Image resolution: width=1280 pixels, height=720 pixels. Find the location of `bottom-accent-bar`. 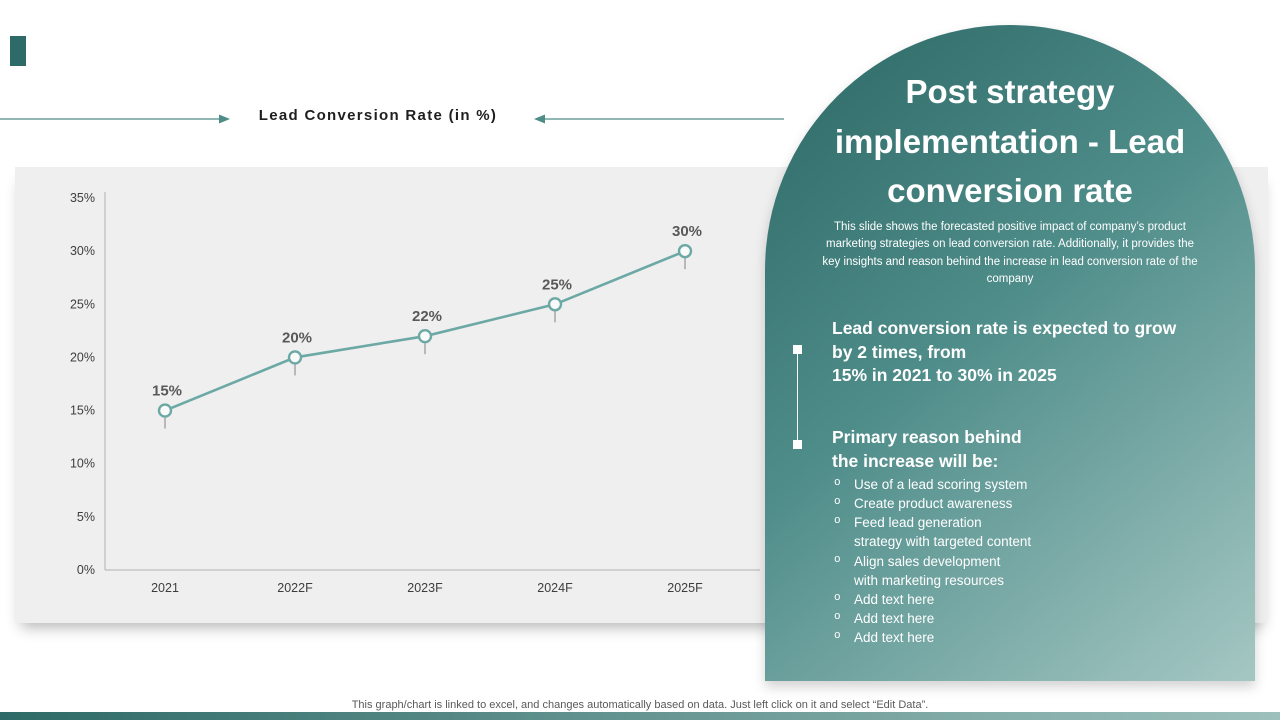

bottom-accent-bar is located at coordinates (640, 716).